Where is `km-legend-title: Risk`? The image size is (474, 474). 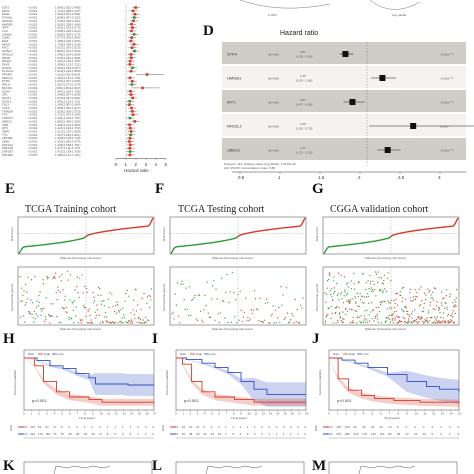
km-legend-title: Risk is located at coordinates (183, 354).